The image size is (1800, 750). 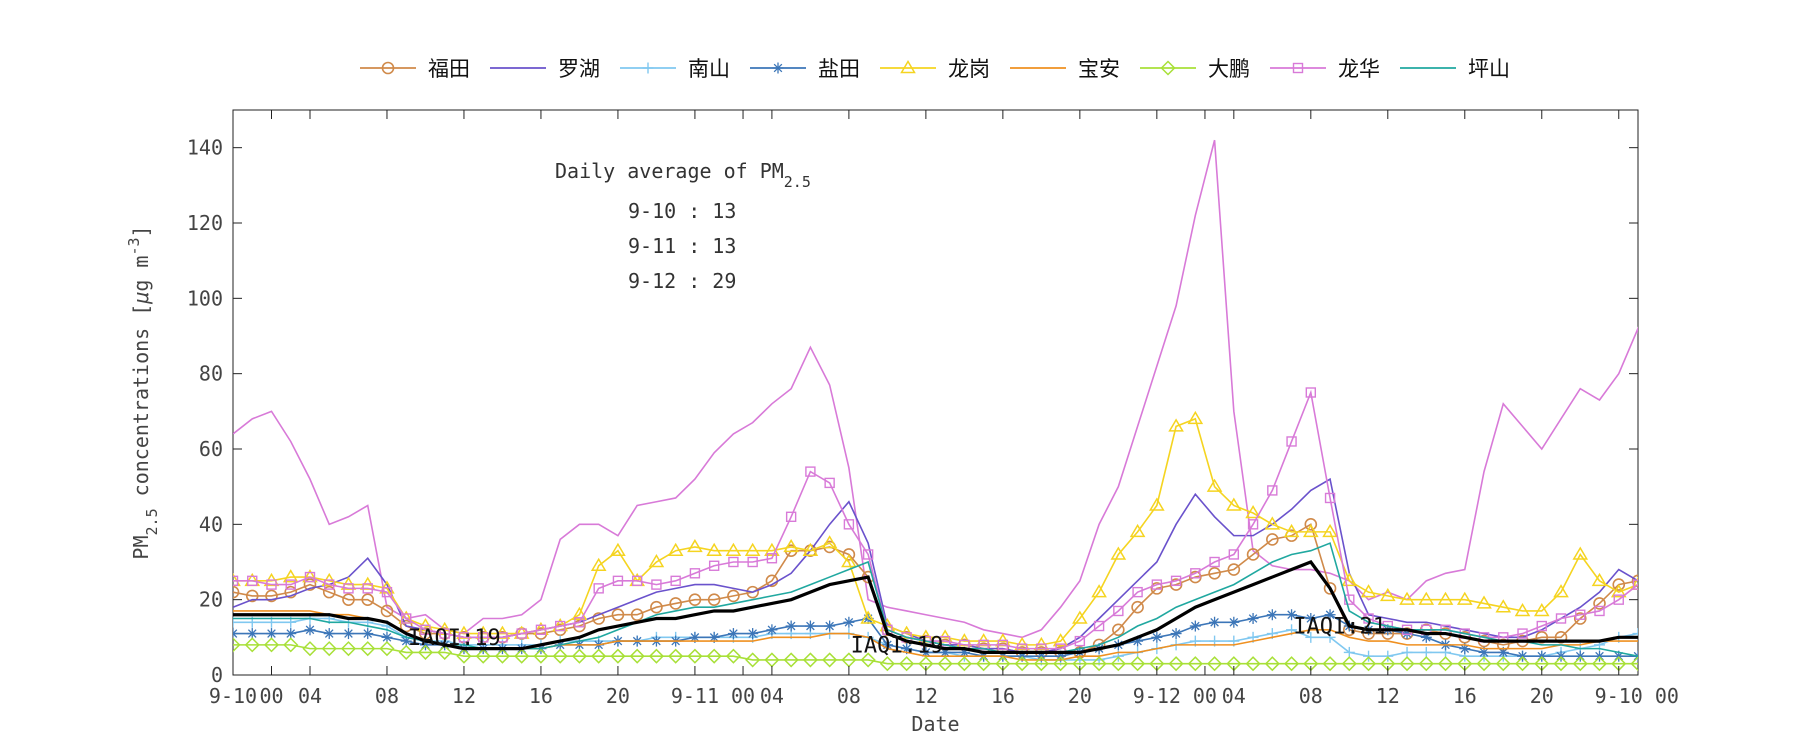 I want to click on data-point-龙华-45, so click(x=1099, y=626).